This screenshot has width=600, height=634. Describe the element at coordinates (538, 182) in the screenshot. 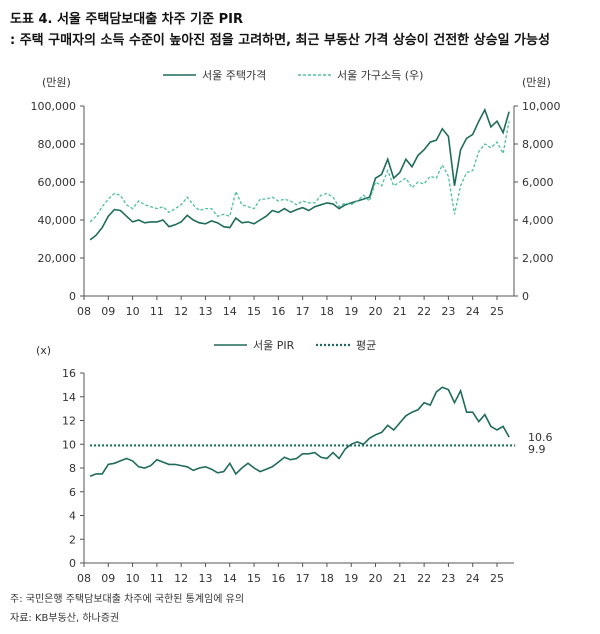

I see `right-tick-label: 6,000` at that location.